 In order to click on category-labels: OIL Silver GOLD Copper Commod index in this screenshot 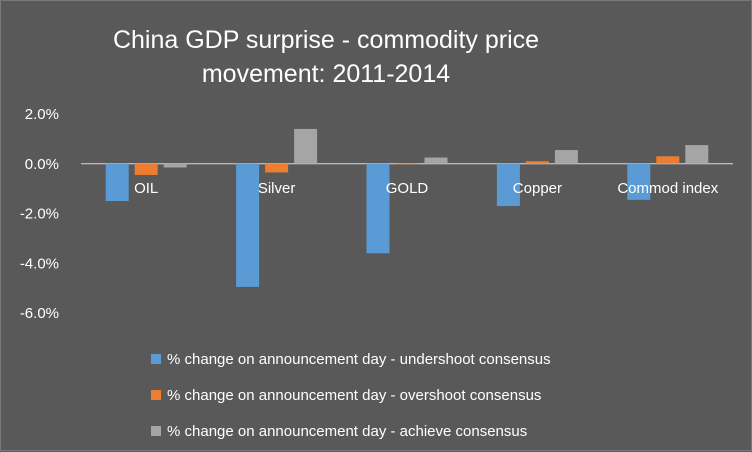, I will do `click(426, 188)`.